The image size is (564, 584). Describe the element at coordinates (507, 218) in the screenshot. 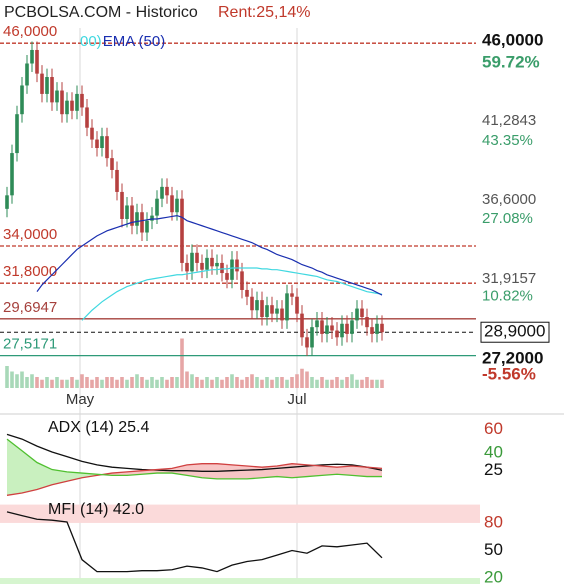

I see `y2-tick-label: 27.08%` at that location.